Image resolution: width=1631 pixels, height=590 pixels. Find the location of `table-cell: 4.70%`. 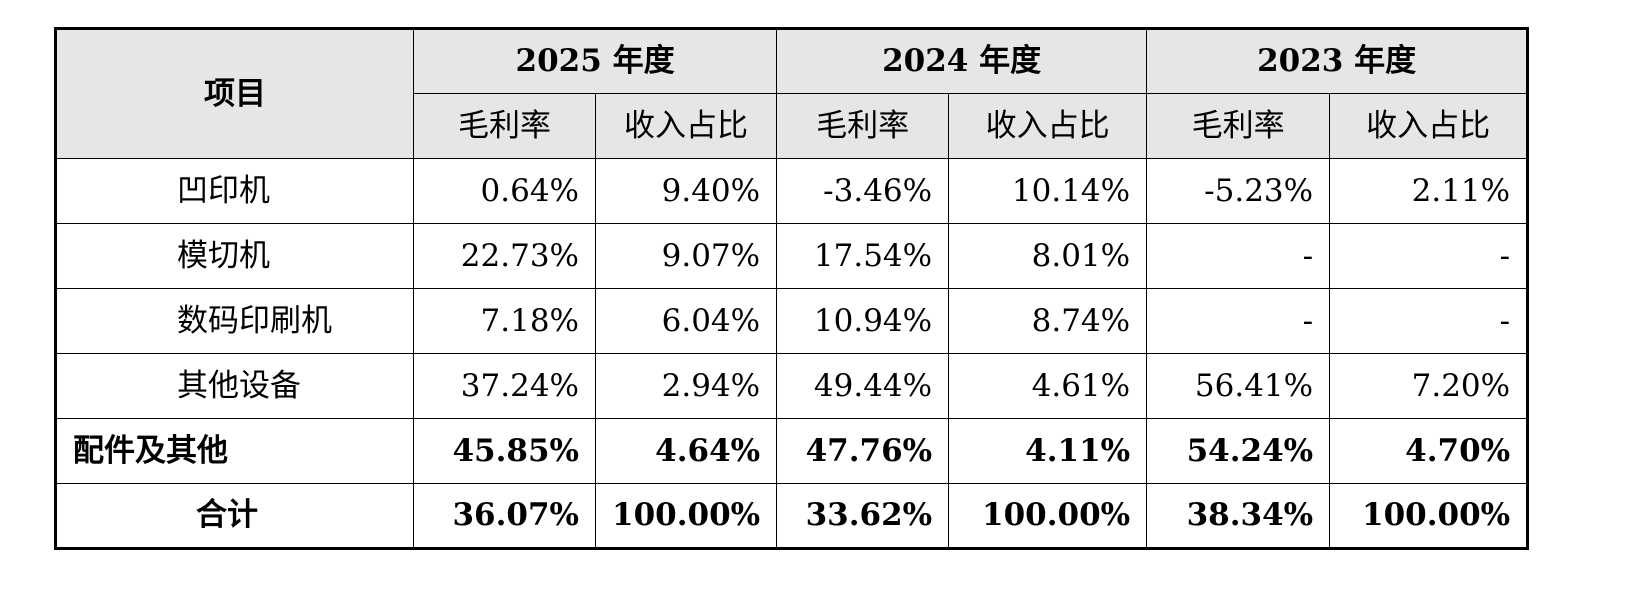

table-cell: 4.70% is located at coordinates (1429, 451).